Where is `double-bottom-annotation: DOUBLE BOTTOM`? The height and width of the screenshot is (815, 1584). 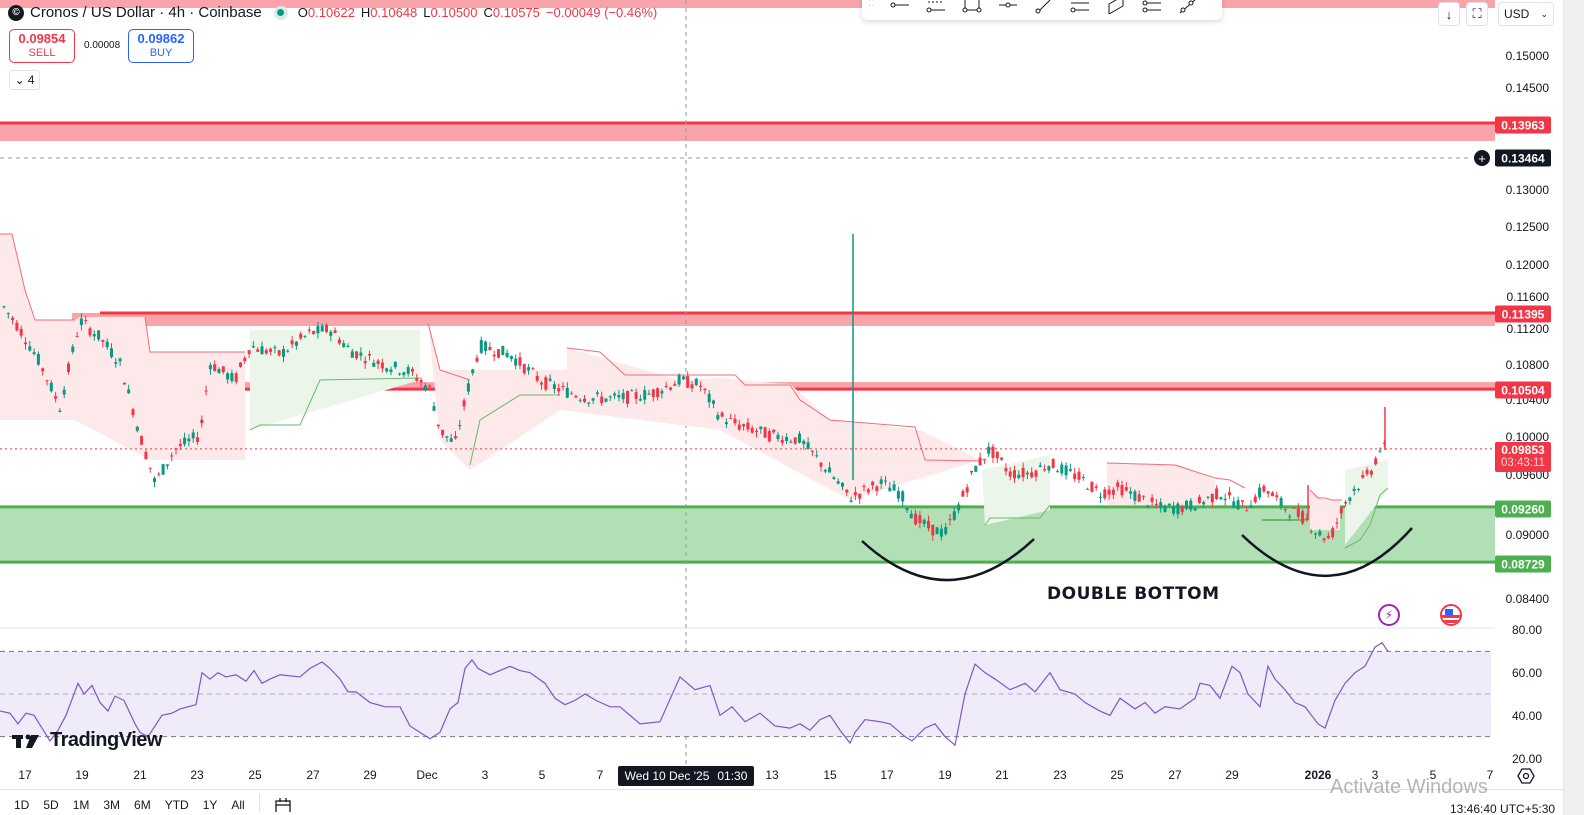
double-bottom-annotation: DOUBLE BOTTOM is located at coordinates (1133, 594).